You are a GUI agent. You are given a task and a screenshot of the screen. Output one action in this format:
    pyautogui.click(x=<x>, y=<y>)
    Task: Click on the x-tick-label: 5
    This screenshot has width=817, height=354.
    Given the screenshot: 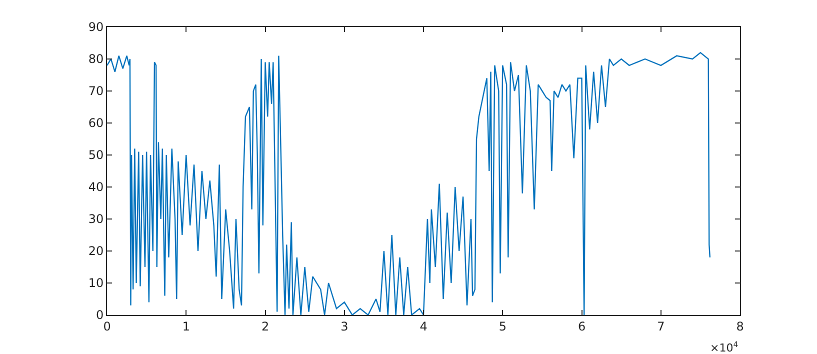 What is the action you would take?
    pyautogui.click(x=502, y=326)
    